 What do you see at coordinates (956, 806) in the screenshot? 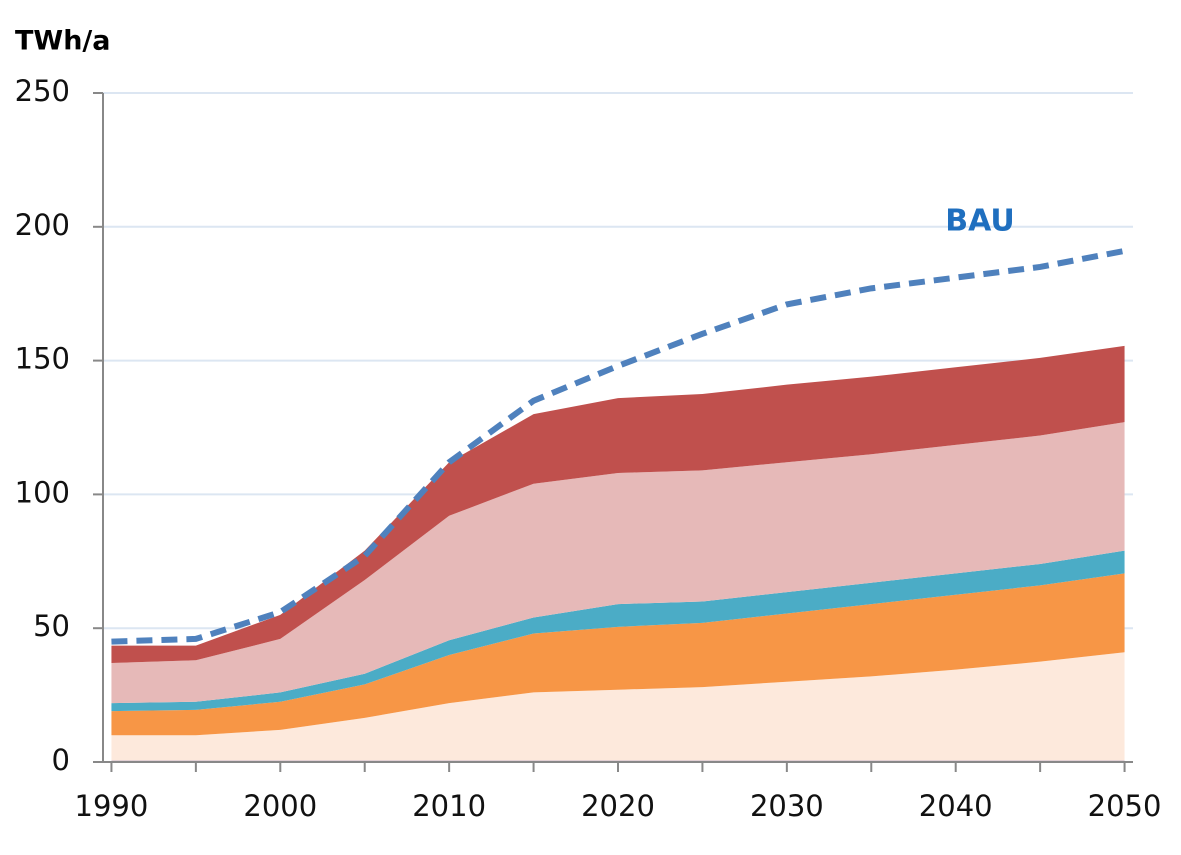
I see `x-tick-label: 2040` at bounding box center [956, 806].